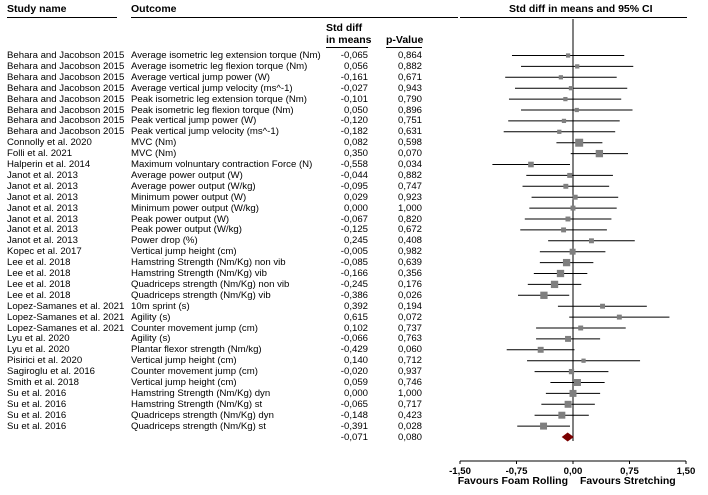  Describe the element at coordinates (354, 426) in the screenshot. I see `std-diff-value: -0,391` at that location.